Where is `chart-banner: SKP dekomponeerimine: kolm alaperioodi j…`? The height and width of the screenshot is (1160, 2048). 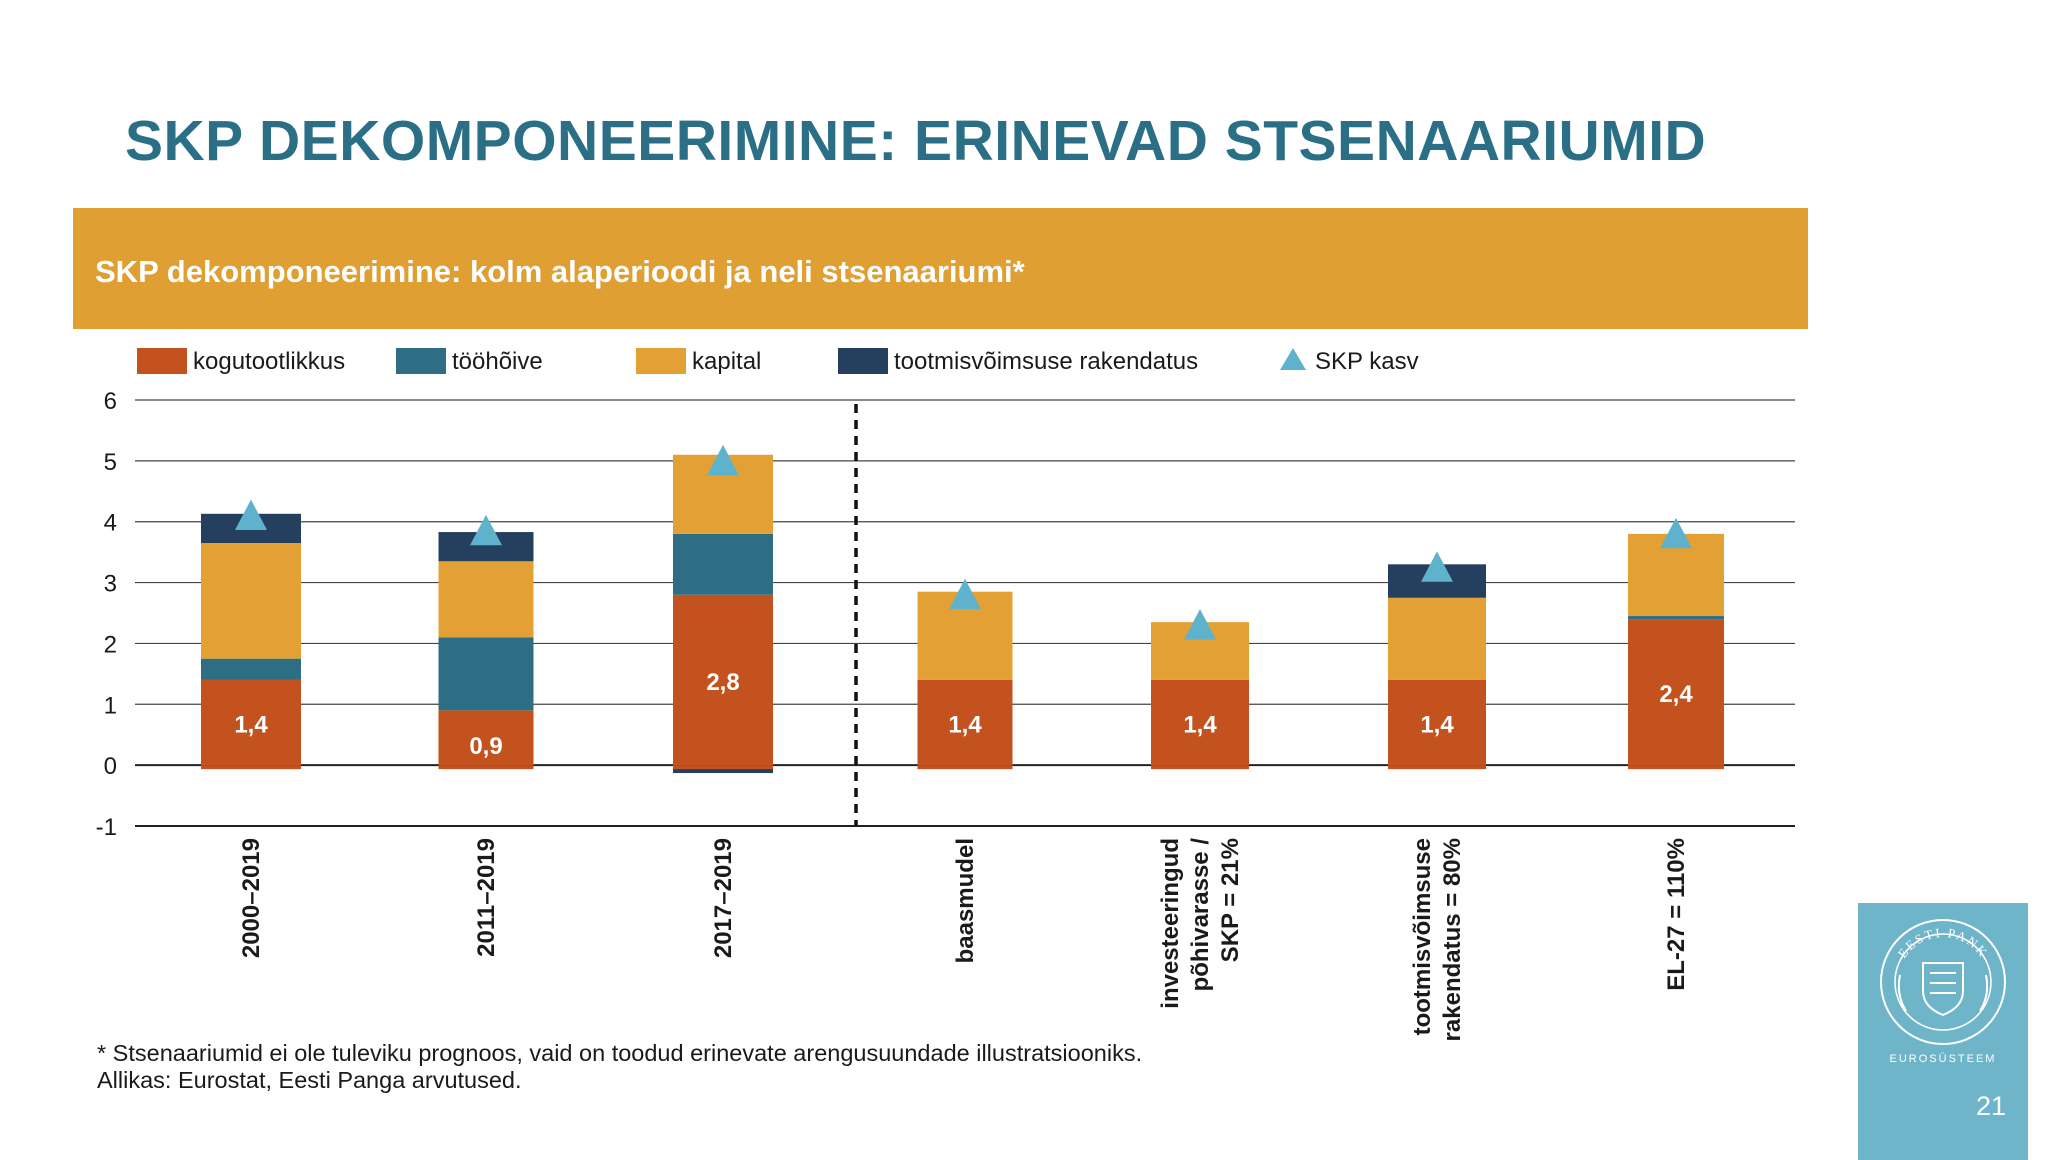 chart-banner: SKP dekomponeerimine: kolm alaperioodi j… is located at coordinates (940, 268).